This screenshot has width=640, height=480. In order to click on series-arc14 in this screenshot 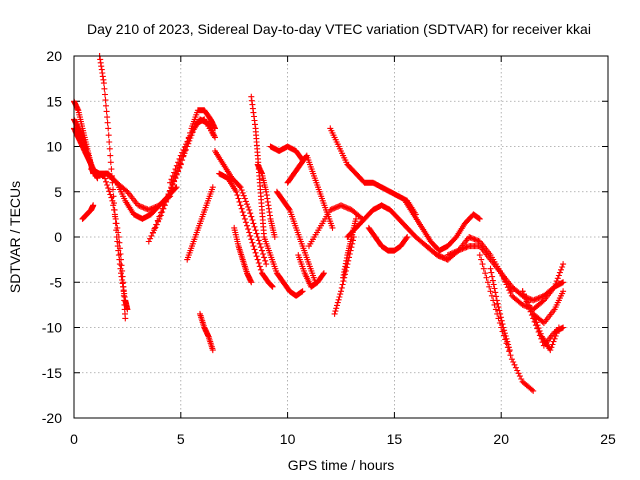, I will do `click(241, 208)`.